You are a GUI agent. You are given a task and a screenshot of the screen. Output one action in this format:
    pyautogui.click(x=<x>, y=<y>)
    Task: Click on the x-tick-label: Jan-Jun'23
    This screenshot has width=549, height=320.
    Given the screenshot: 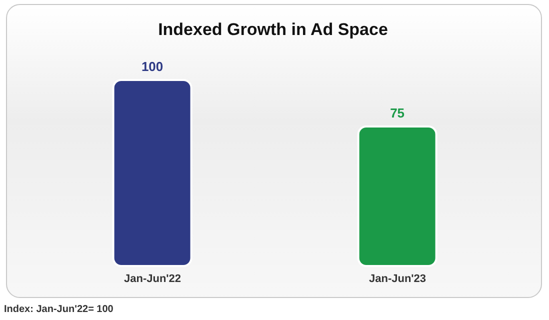 What is the action you would take?
    pyautogui.click(x=397, y=278)
    